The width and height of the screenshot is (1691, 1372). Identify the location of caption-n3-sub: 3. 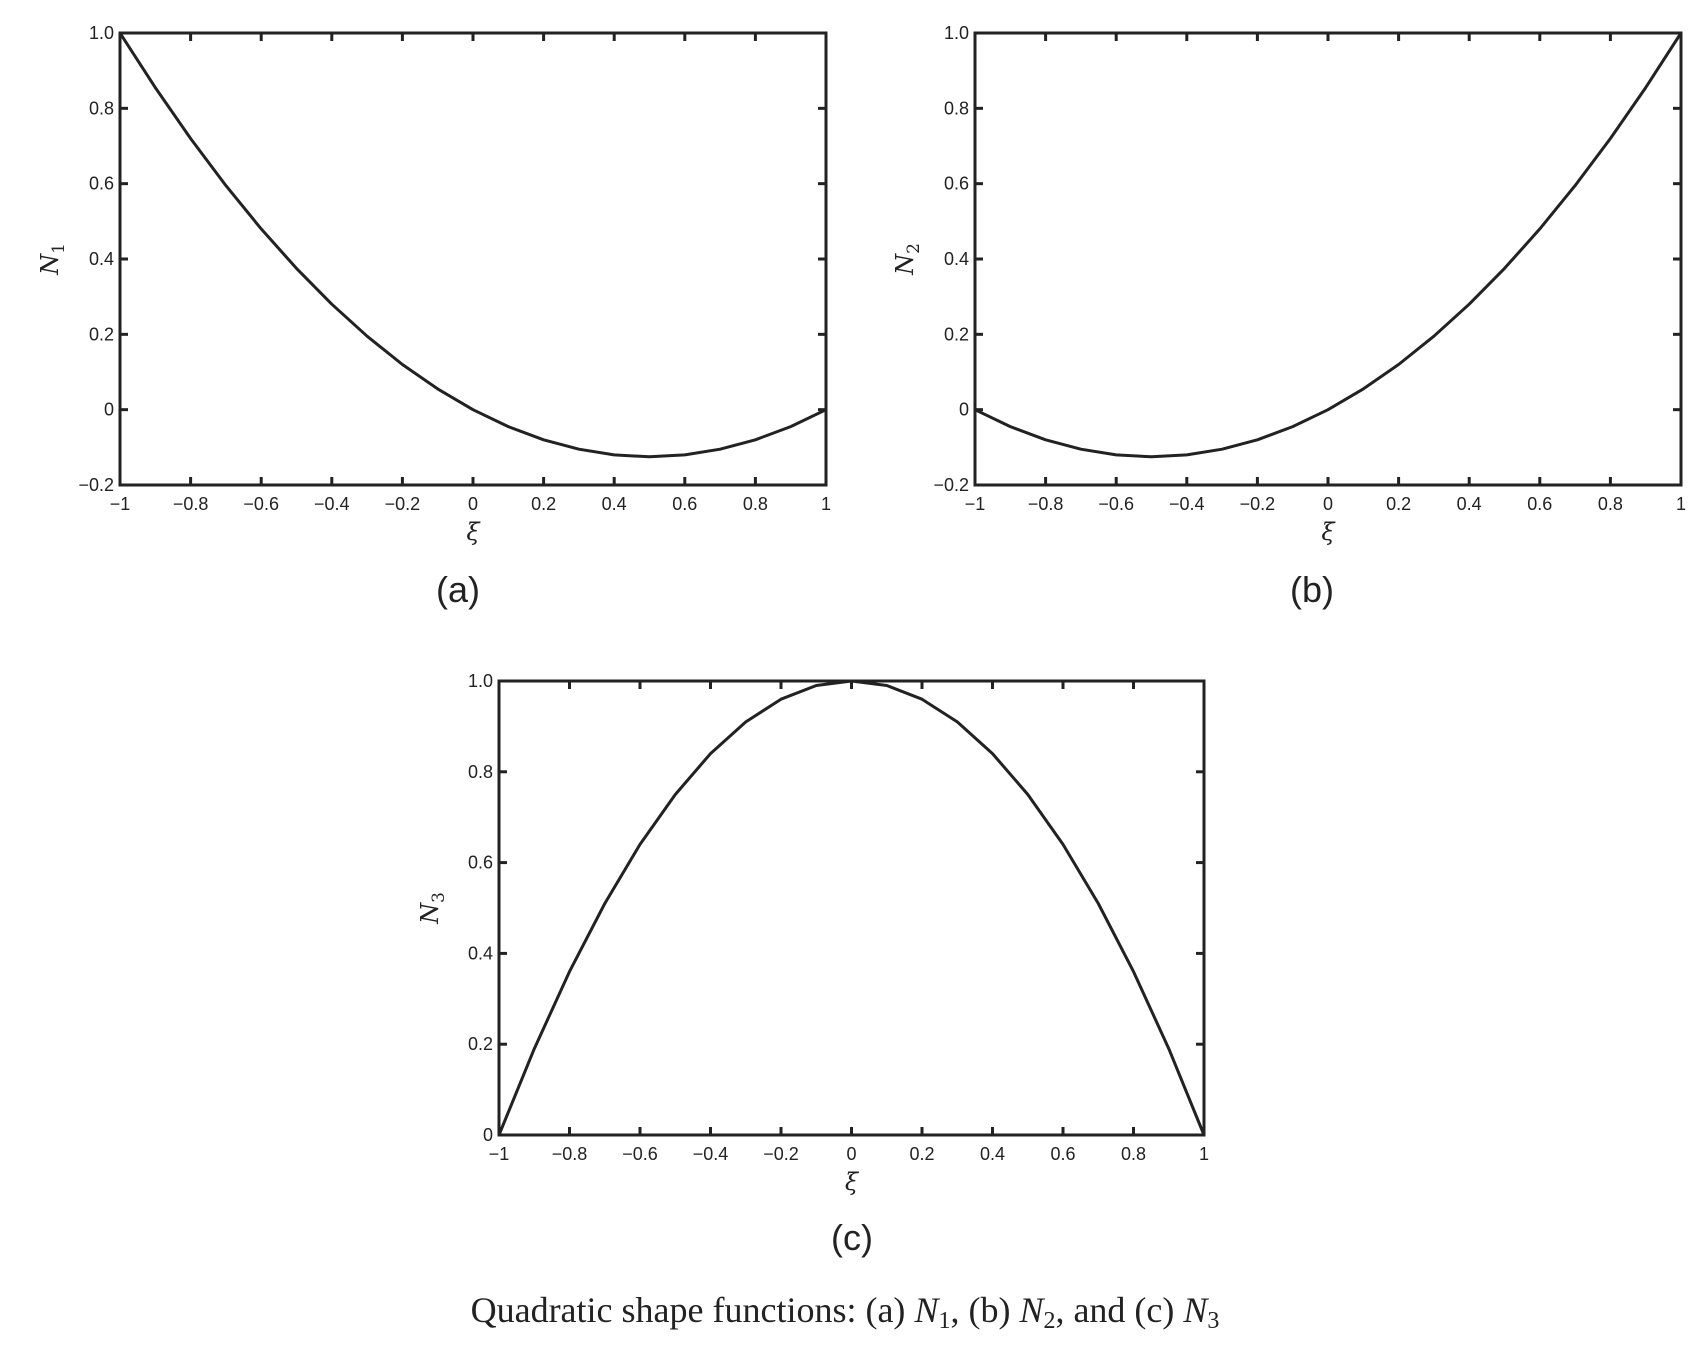
(1213, 1321).